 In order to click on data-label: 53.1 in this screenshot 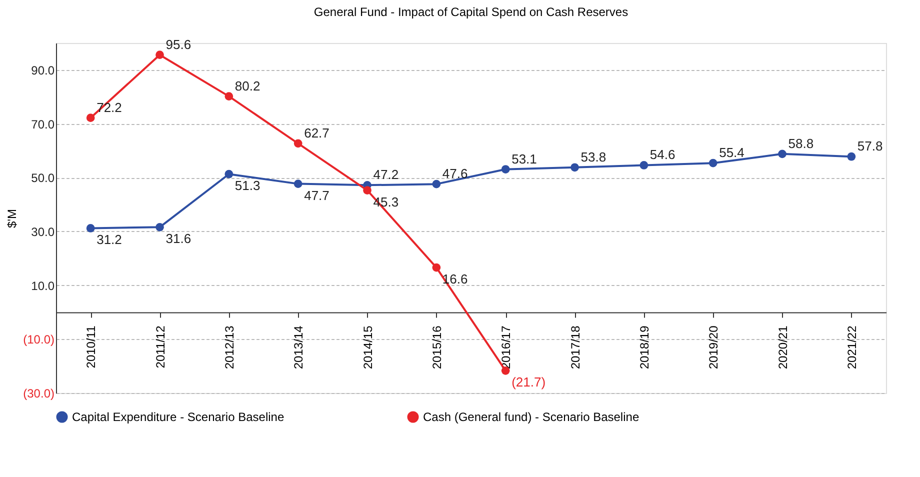, I will do `click(524, 158)`.